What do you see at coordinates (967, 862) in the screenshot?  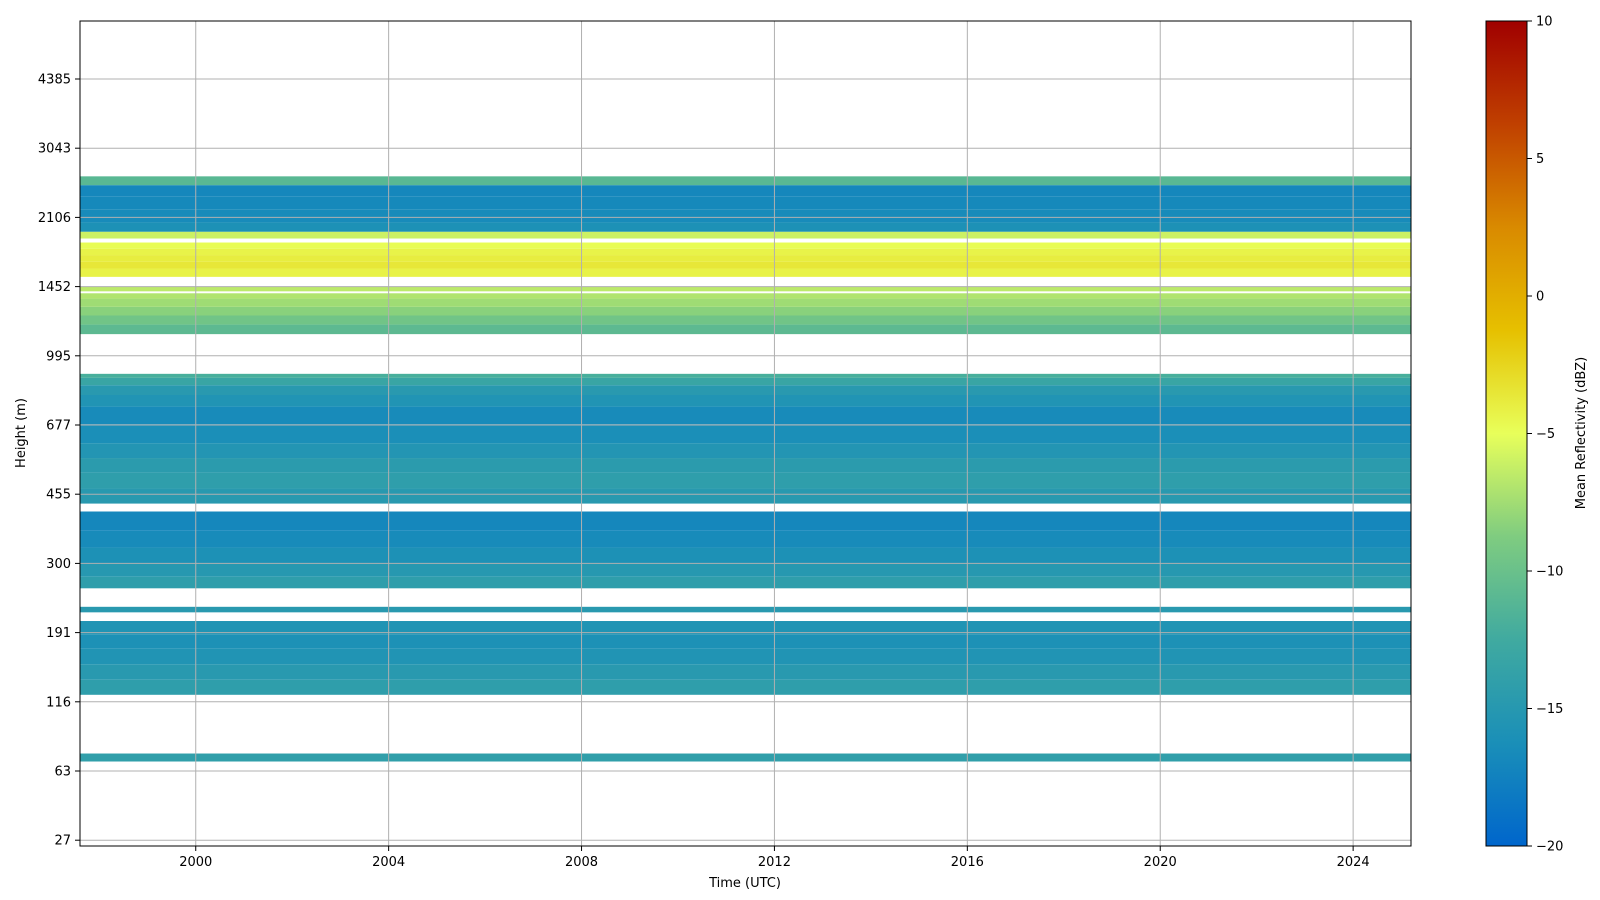 I see `x-tick-label: 2016` at bounding box center [967, 862].